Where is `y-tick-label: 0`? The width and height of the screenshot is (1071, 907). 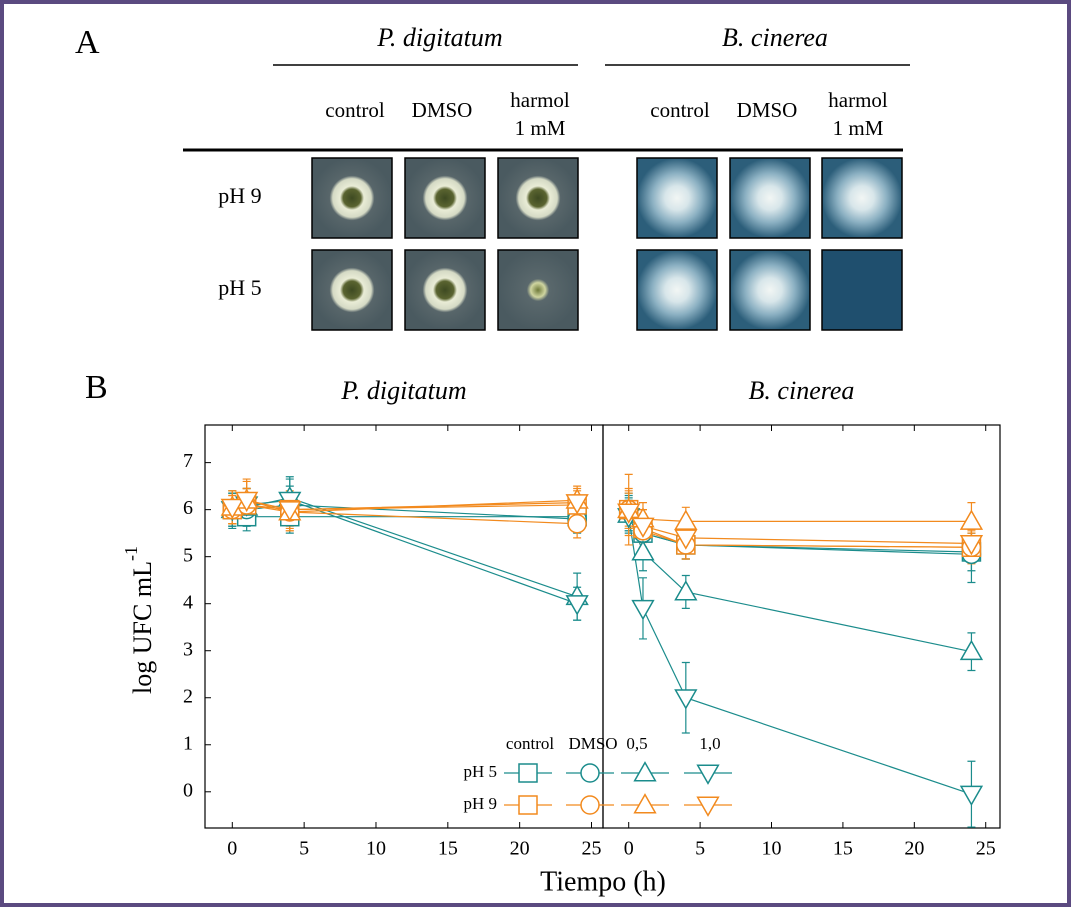 y-tick-label: 0 is located at coordinates (188, 790).